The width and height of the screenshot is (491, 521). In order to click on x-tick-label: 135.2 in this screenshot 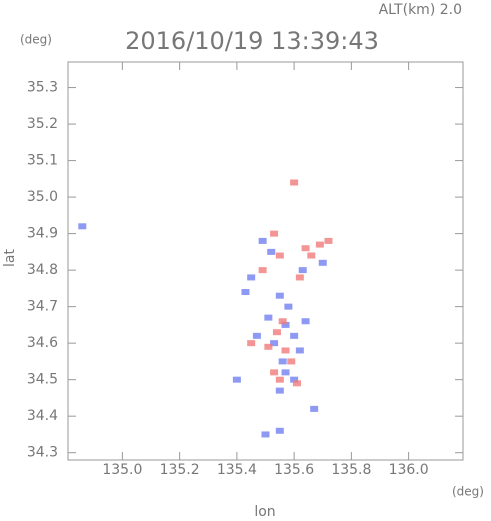, I will do `click(180, 470)`.